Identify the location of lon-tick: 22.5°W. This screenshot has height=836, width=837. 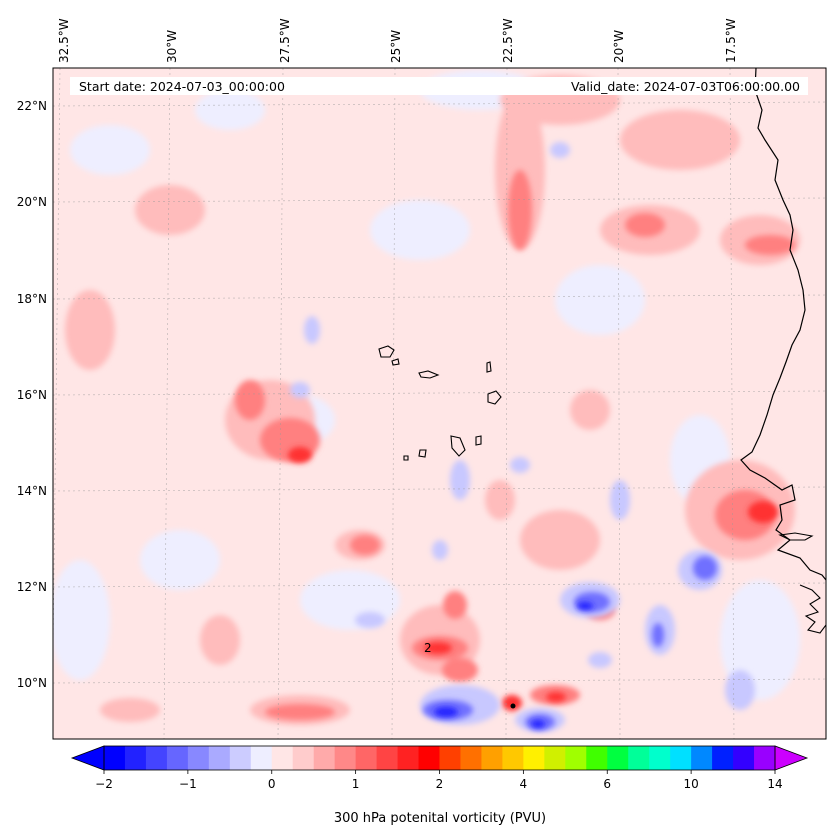
(508, 40).